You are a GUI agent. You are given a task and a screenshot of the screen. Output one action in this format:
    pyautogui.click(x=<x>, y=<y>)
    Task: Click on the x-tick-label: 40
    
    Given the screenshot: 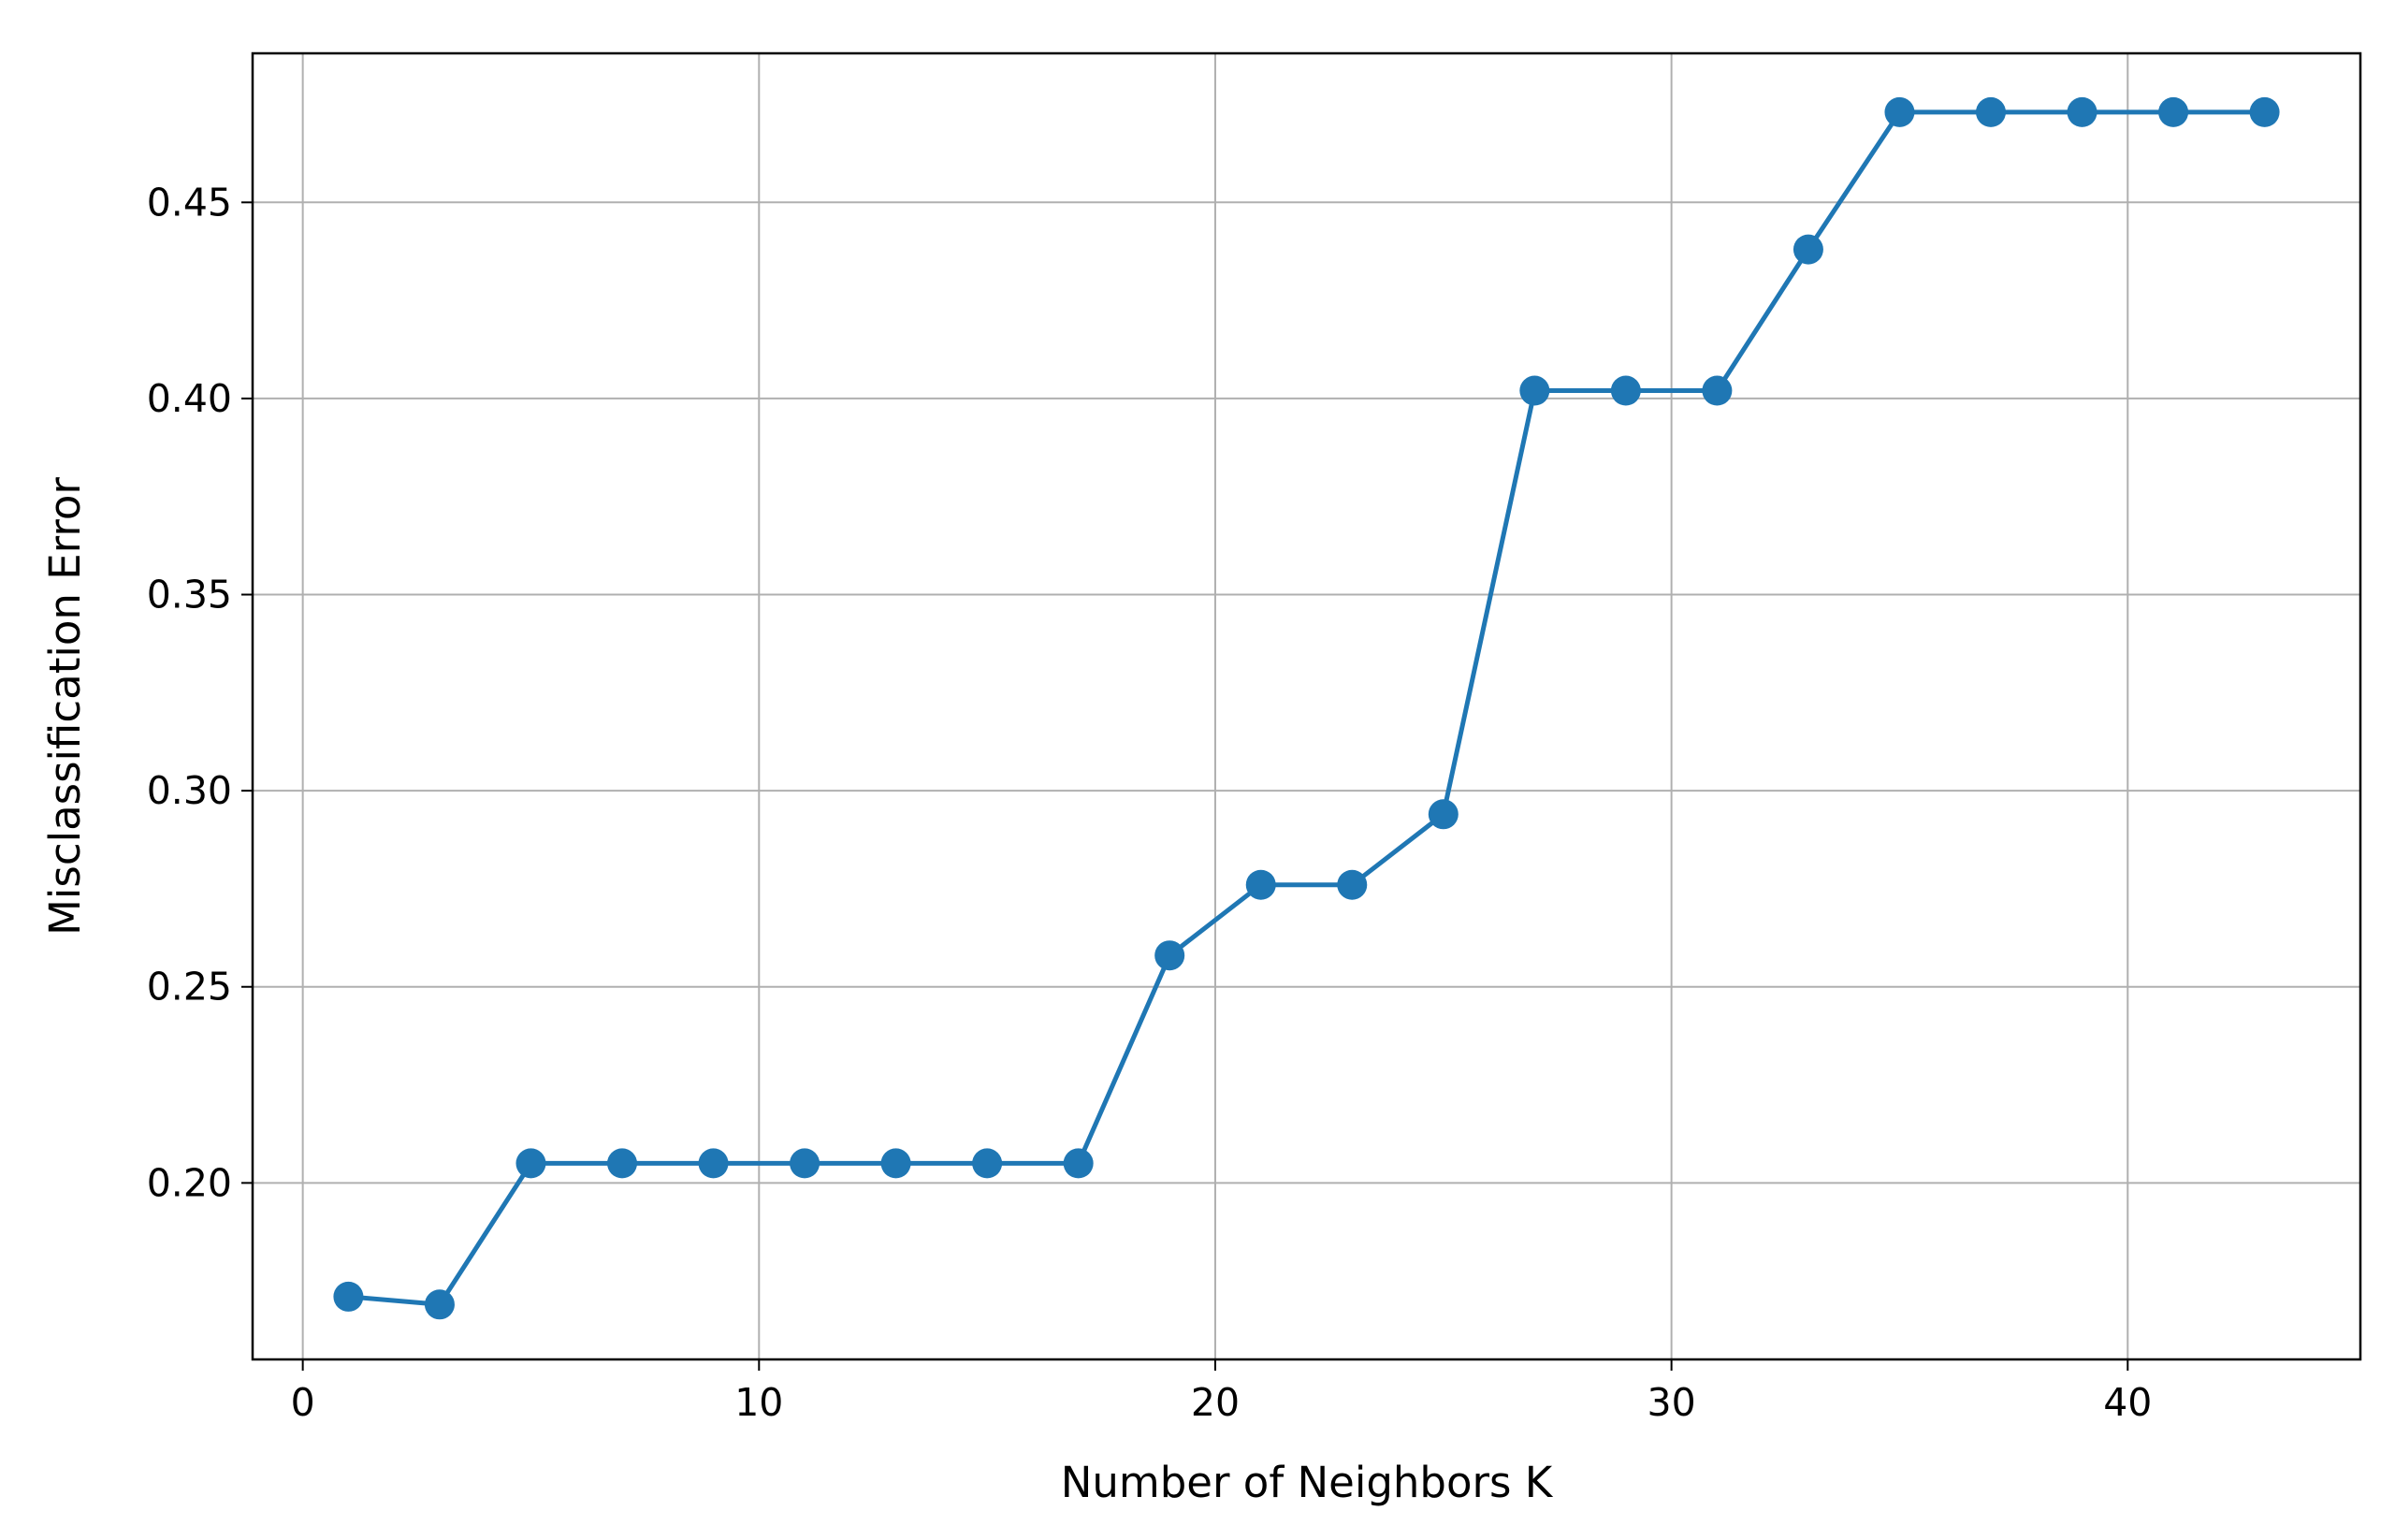 What is the action you would take?
    pyautogui.click(x=2127, y=1403)
    